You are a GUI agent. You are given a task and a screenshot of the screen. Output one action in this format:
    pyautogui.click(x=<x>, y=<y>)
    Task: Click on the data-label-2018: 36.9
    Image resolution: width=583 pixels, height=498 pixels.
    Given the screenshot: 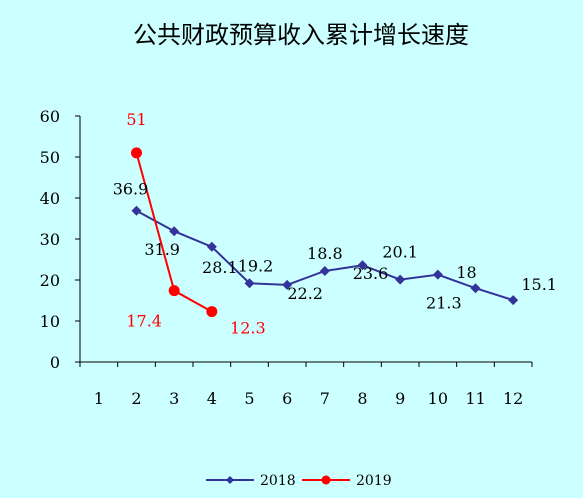 What is the action you would take?
    pyautogui.click(x=131, y=189)
    